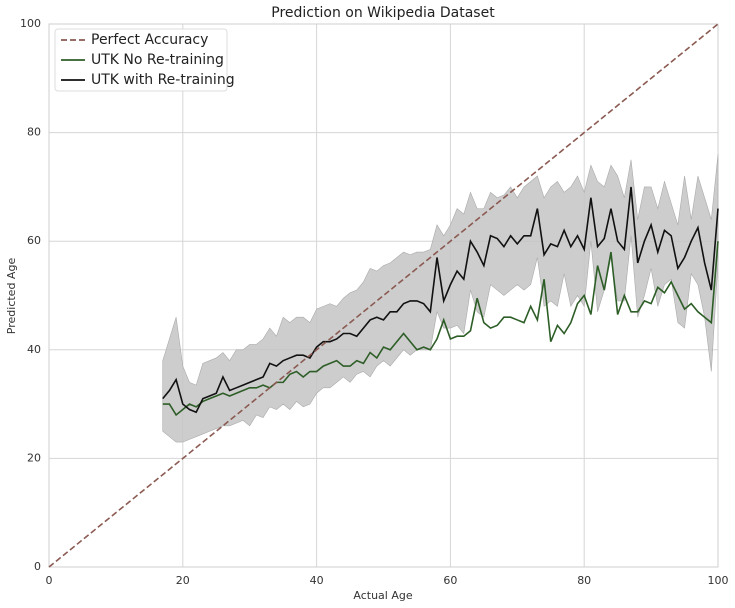 This screenshot has width=735, height=608. What do you see at coordinates (149, 40) in the screenshot?
I see `legend-label: Perfect Accuracy` at bounding box center [149, 40].